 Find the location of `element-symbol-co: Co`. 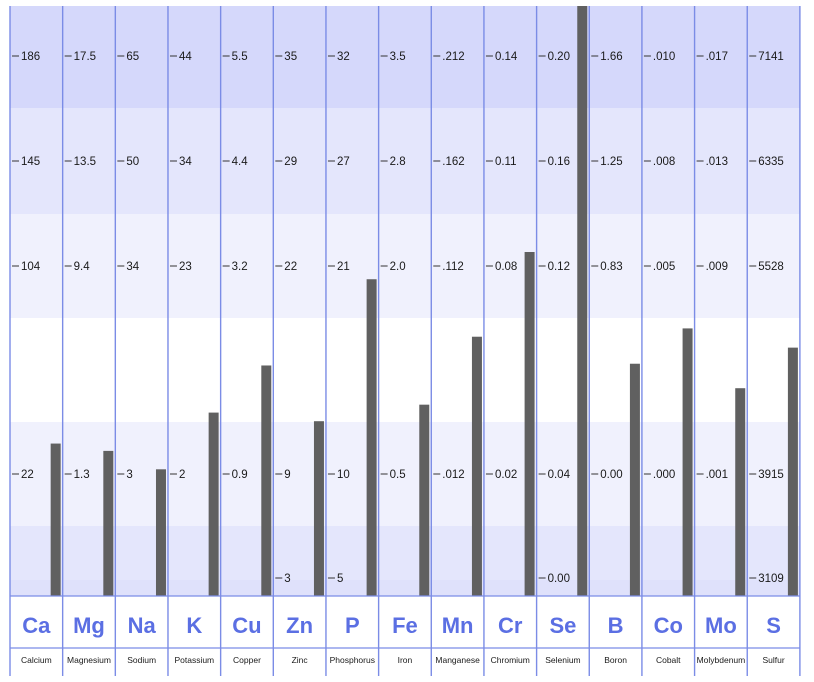

element-symbol-co: Co is located at coordinates (668, 625).